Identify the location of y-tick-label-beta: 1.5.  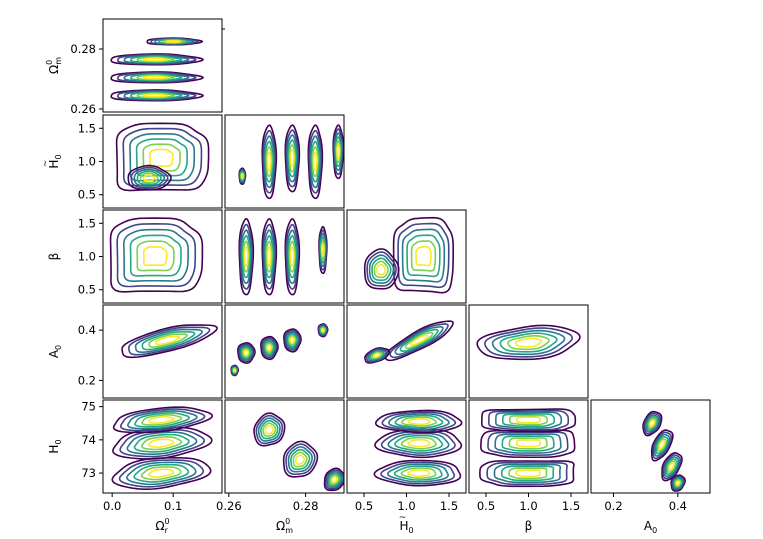
(87, 223).